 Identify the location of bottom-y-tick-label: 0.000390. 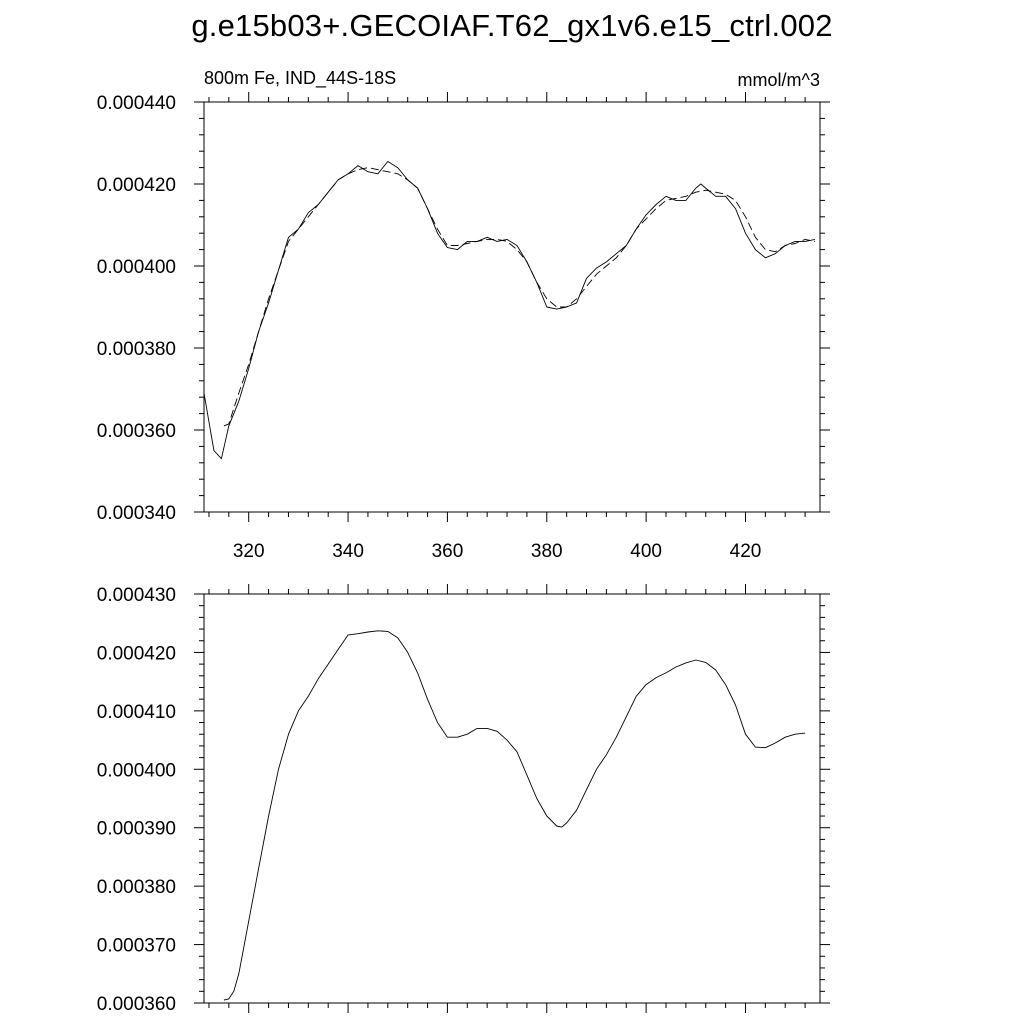
(136, 829).